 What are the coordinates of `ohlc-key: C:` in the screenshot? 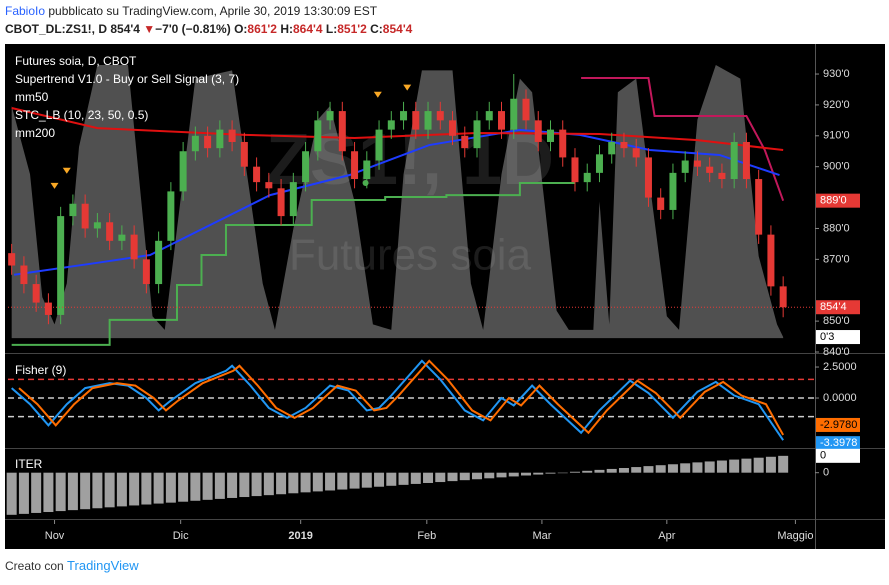 It's located at (376, 29).